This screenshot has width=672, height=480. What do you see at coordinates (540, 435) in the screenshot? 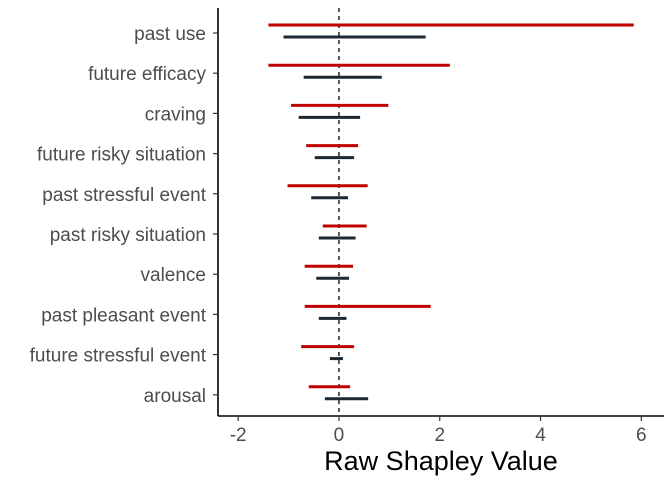
I see `x-tick-label: 4` at bounding box center [540, 435].